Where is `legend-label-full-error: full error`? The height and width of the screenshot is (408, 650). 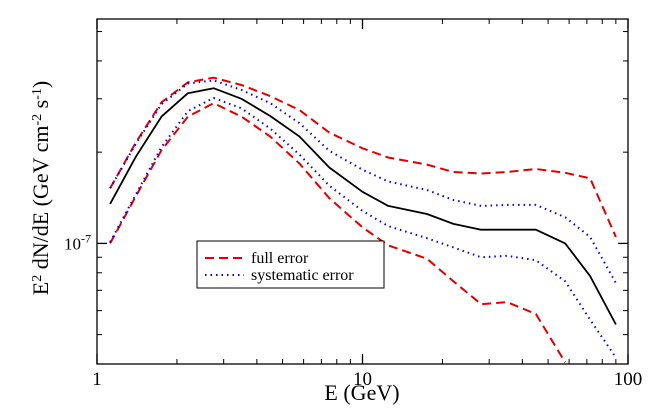 legend-label-full-error: full error is located at coordinates (280, 258).